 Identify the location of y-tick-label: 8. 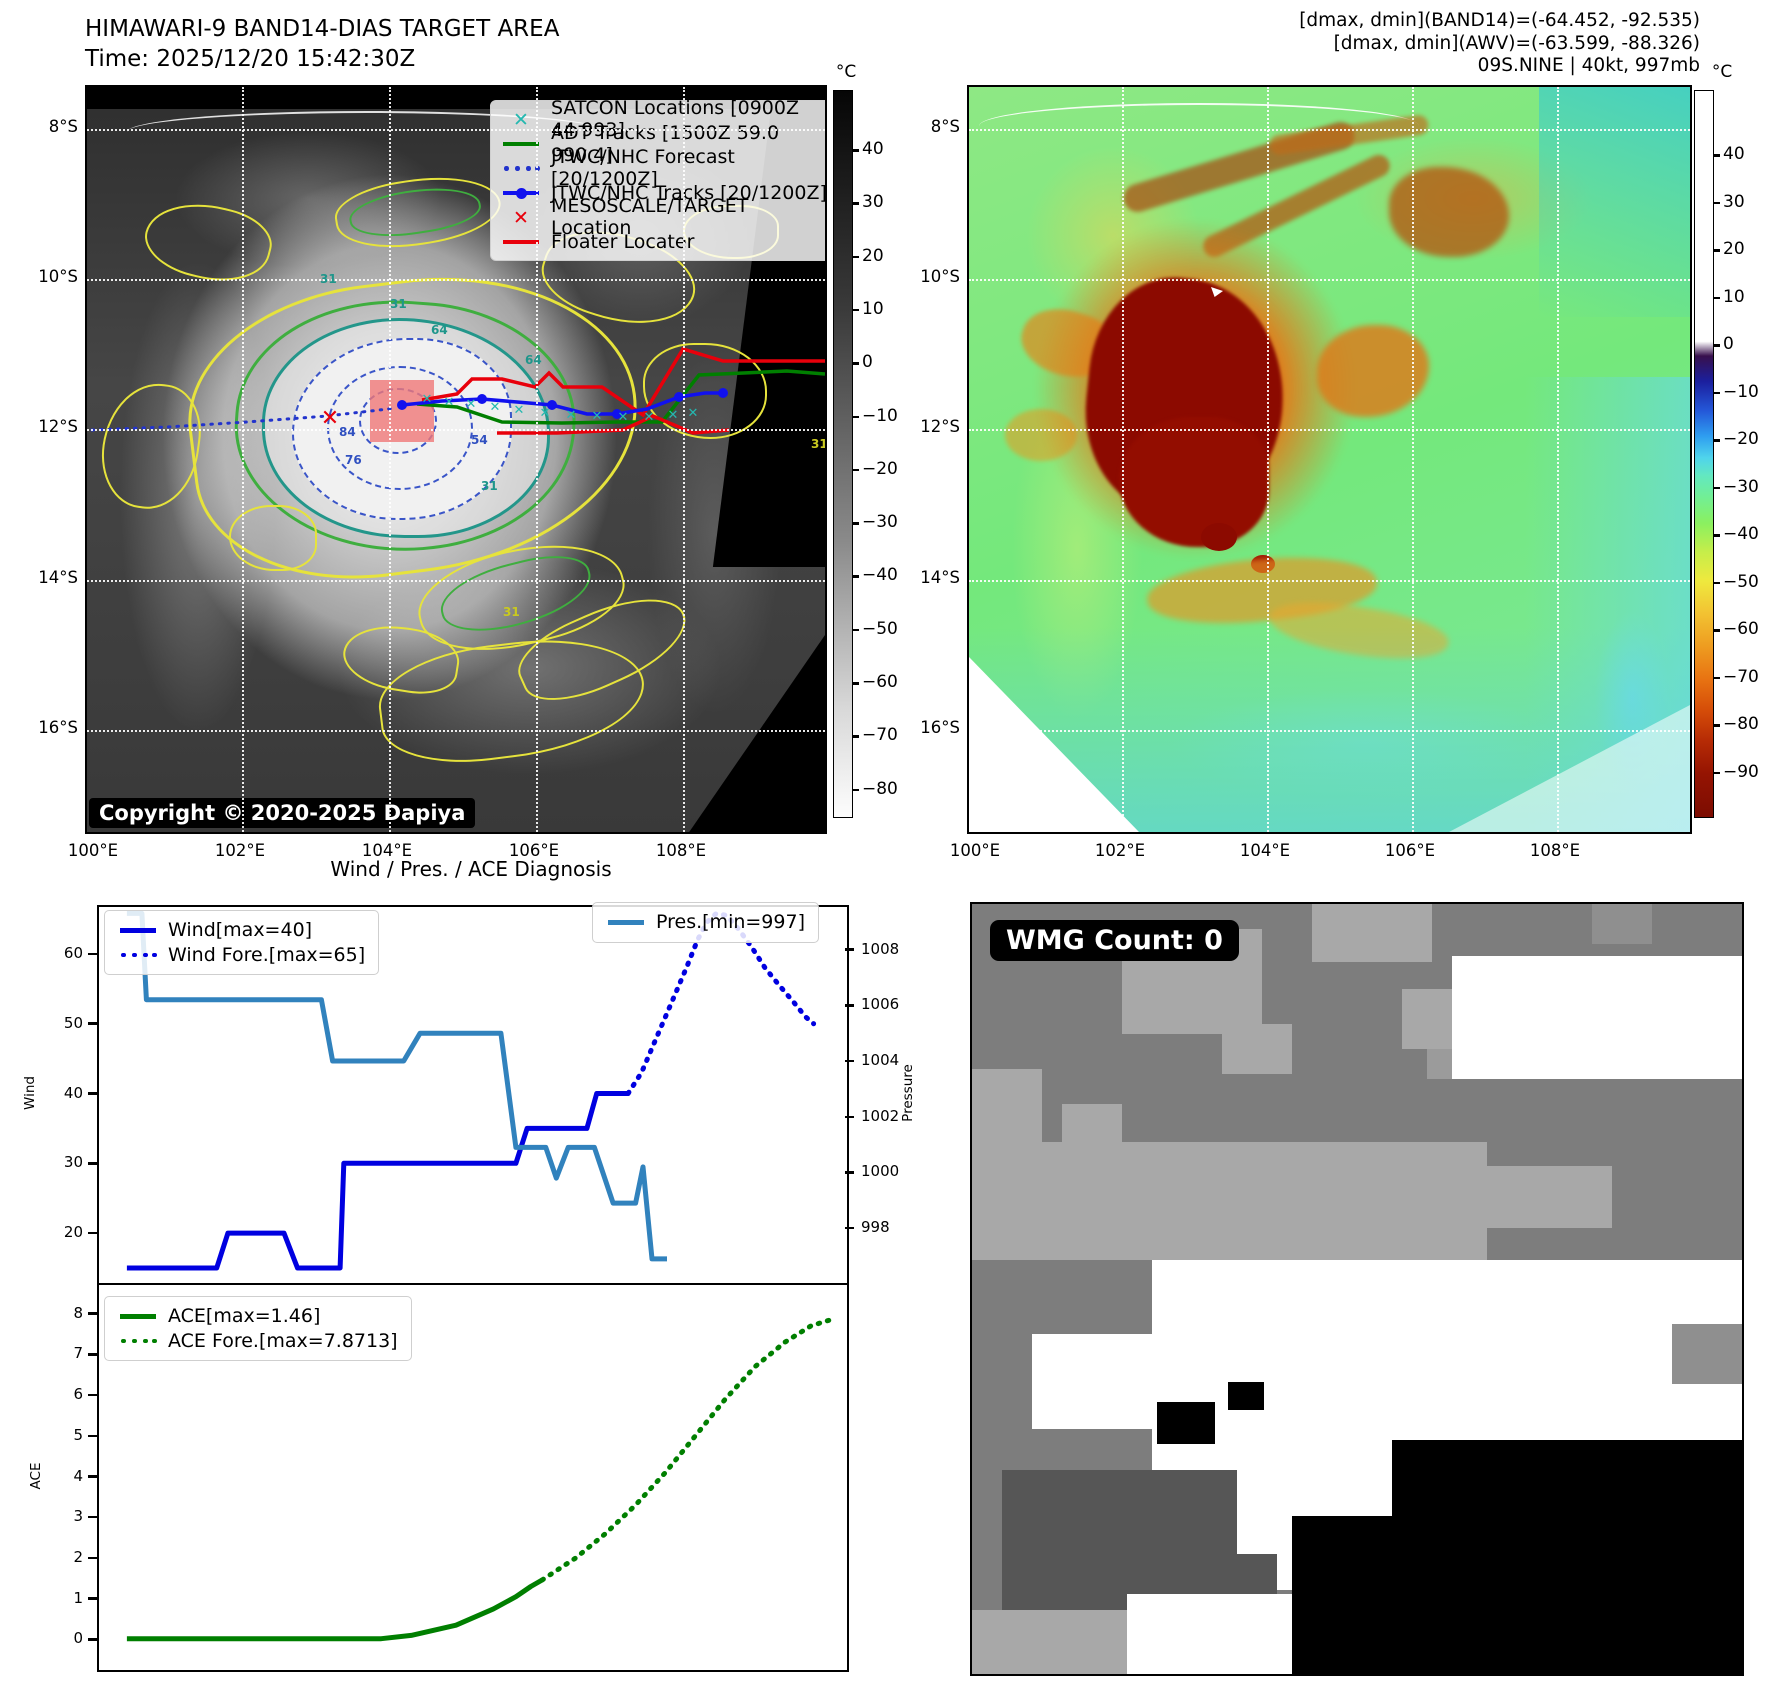
(78, 1312).